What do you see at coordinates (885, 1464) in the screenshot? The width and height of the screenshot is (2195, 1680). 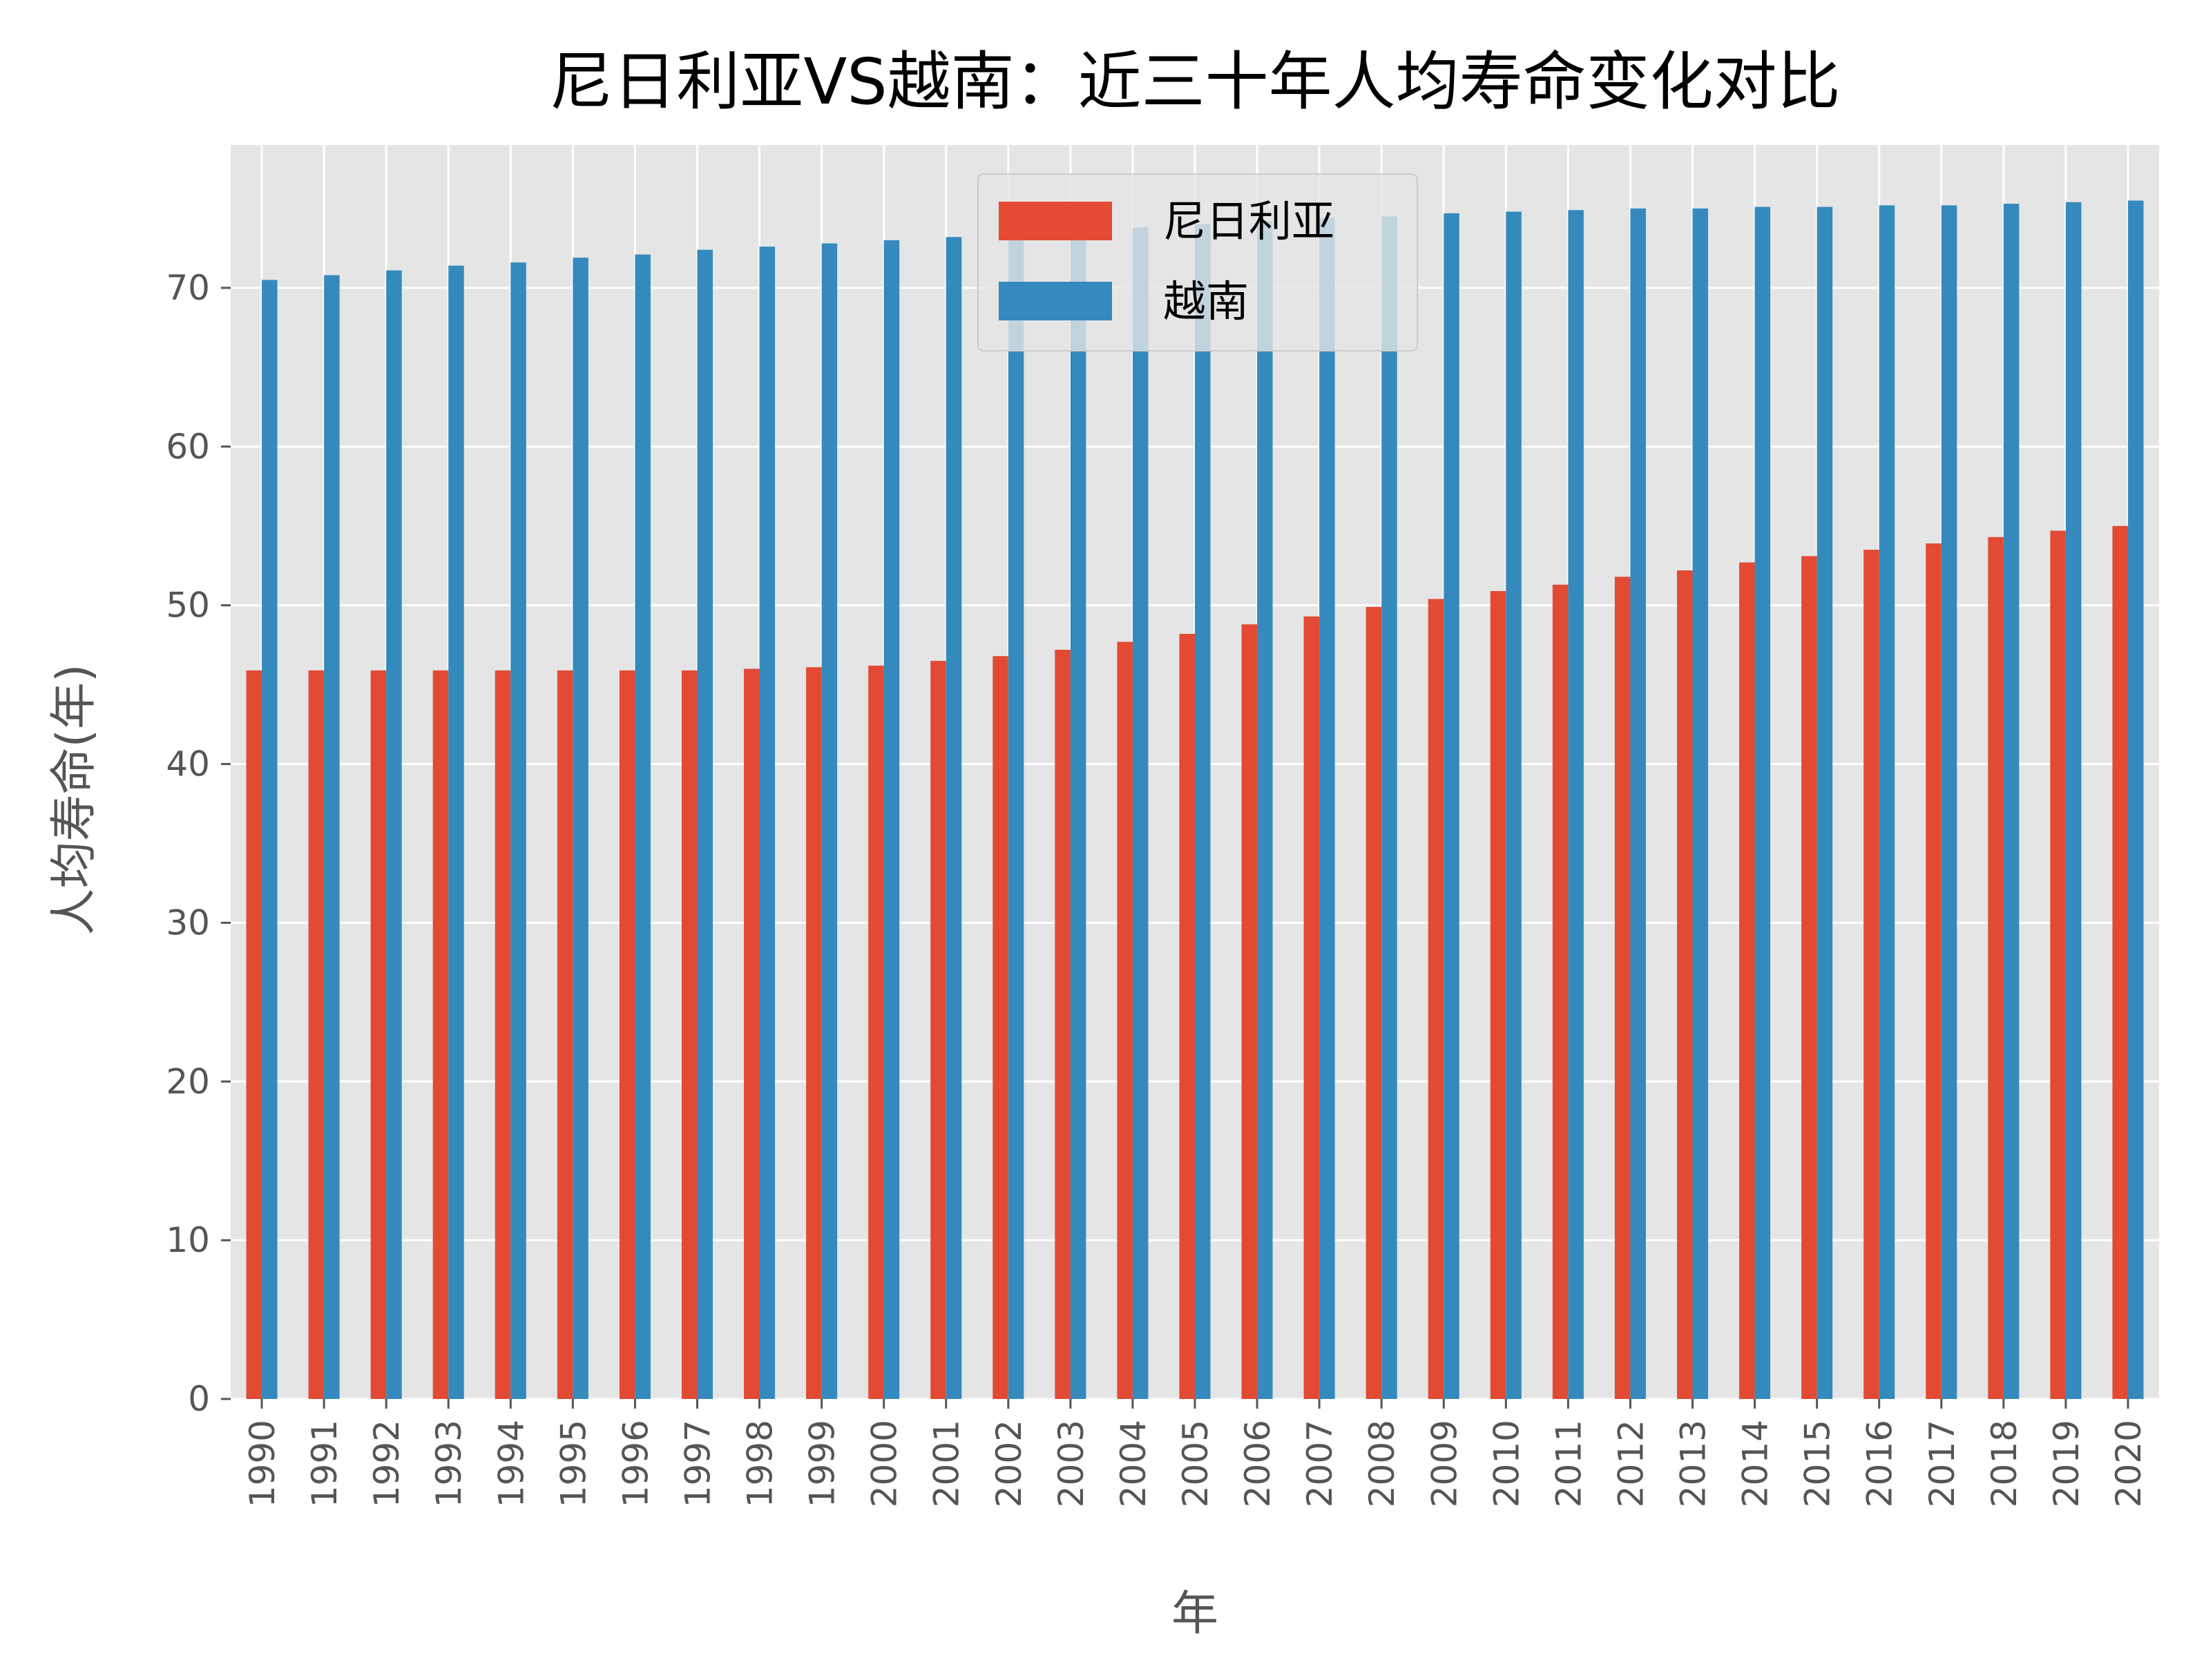 I see `x-tick-label: 2000` at bounding box center [885, 1464].